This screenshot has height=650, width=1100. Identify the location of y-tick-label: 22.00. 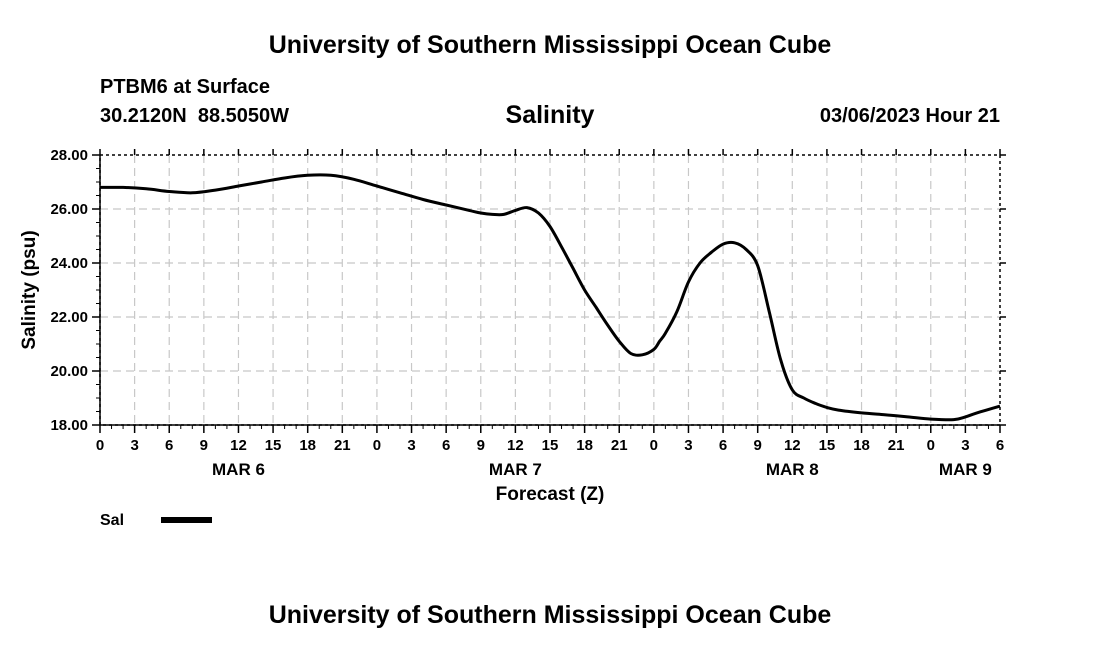
(69, 317).